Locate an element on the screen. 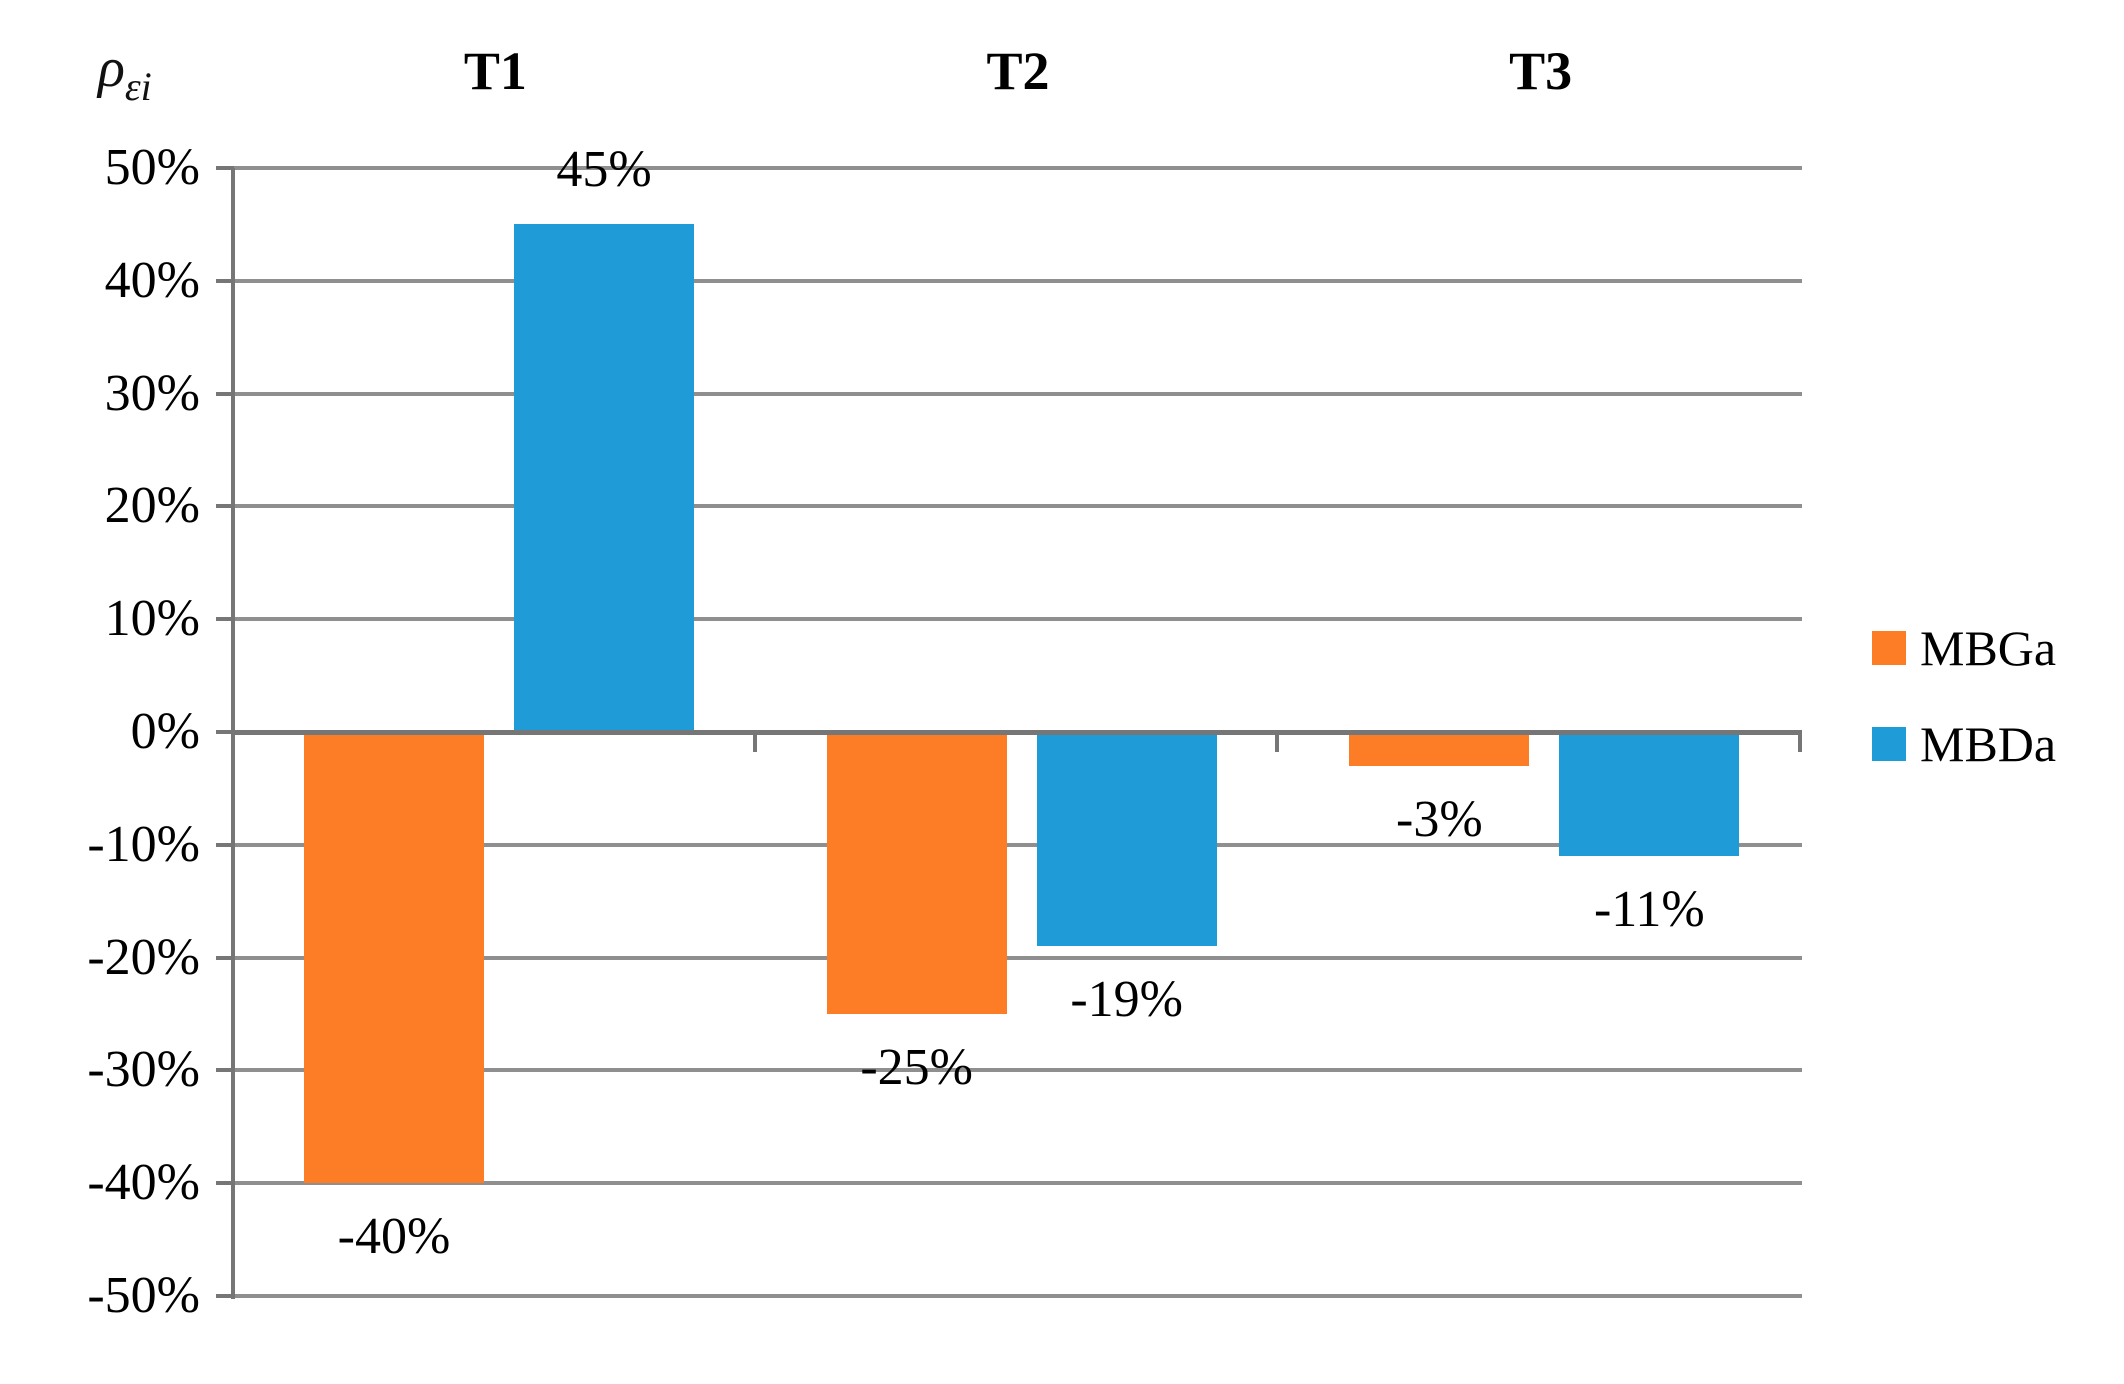  category-label: T1 is located at coordinates (495, 71).